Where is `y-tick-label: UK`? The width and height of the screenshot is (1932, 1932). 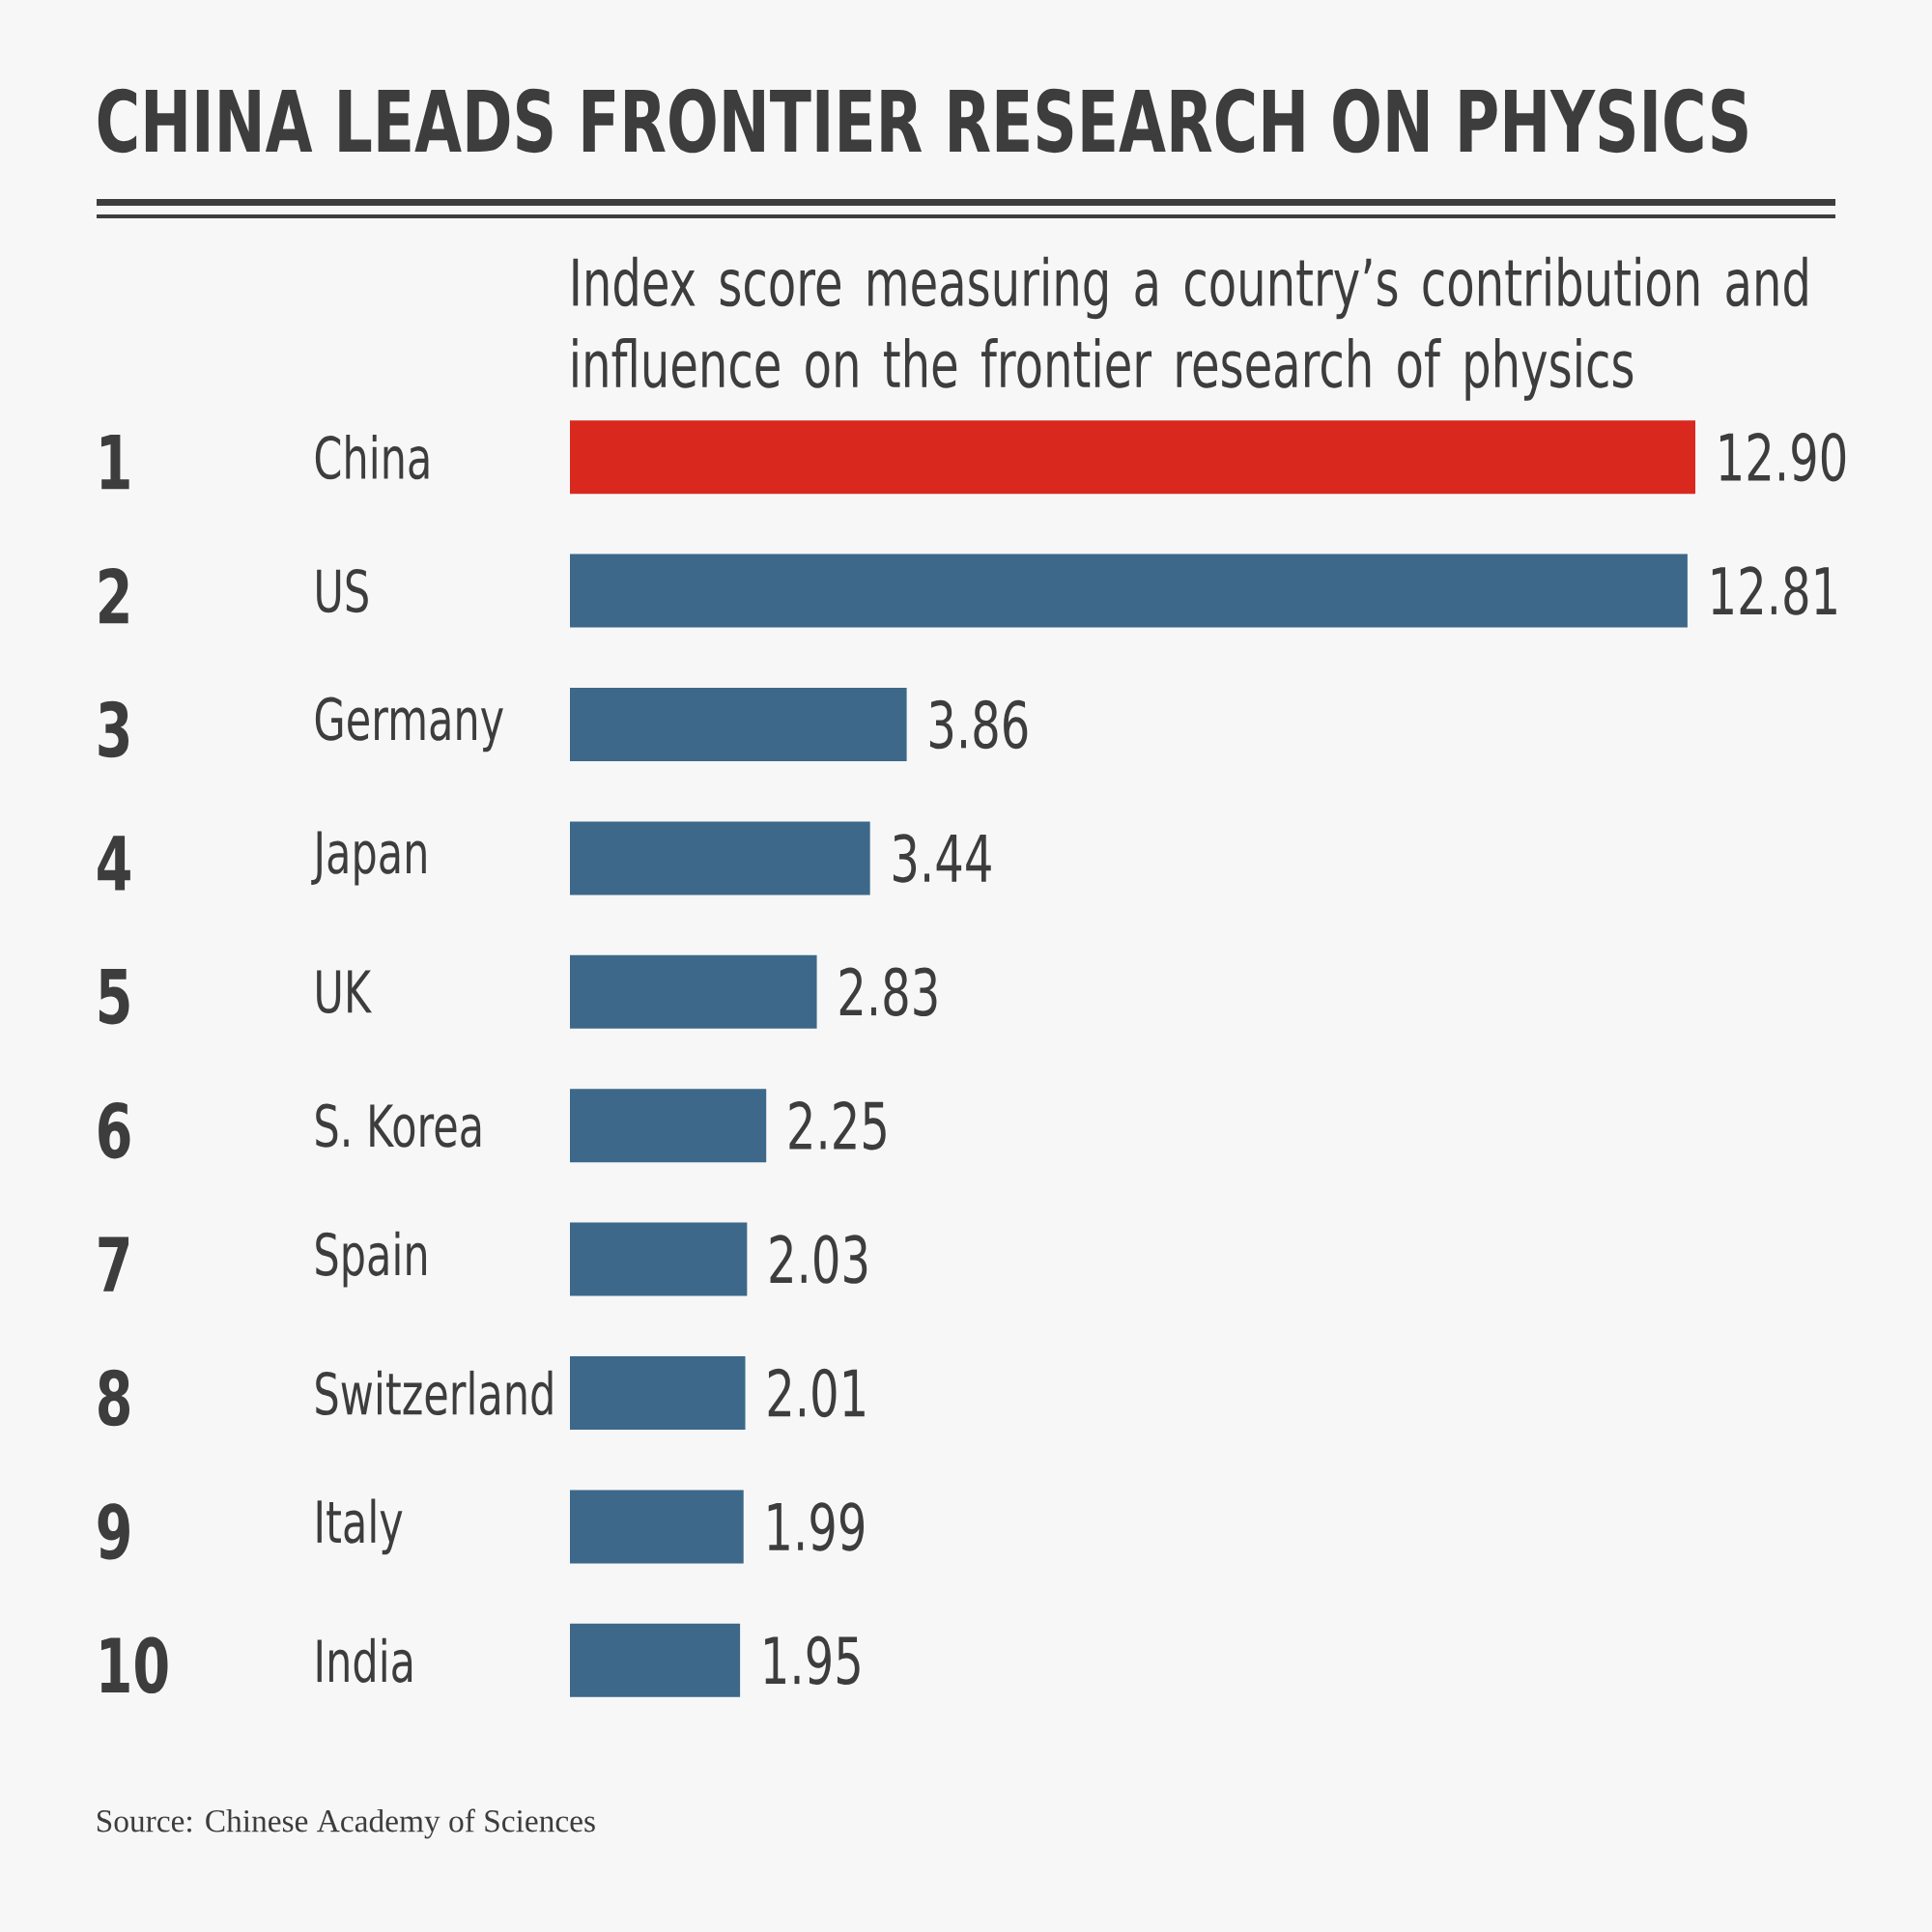
y-tick-label: UK is located at coordinates (345, 992).